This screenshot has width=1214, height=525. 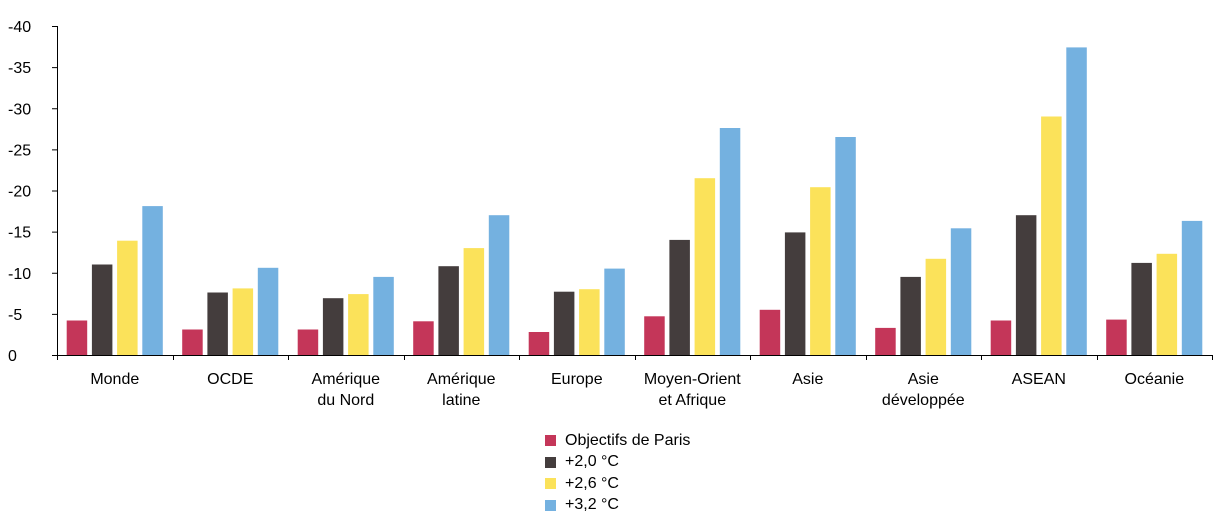 What do you see at coordinates (19, 27) in the screenshot?
I see `y-tick-label: -40` at bounding box center [19, 27].